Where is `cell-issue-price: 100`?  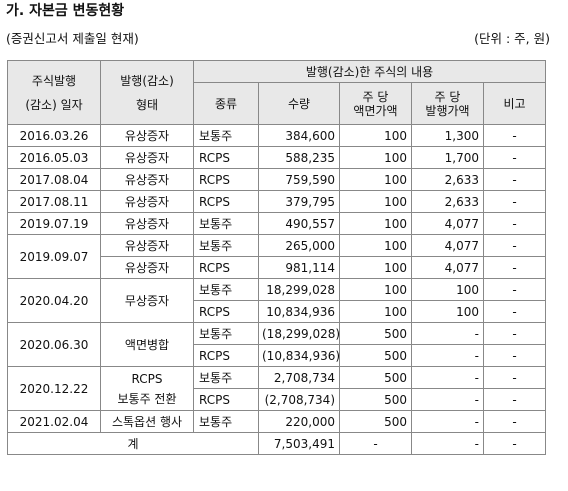 cell-issue-price: 100 is located at coordinates (447, 289).